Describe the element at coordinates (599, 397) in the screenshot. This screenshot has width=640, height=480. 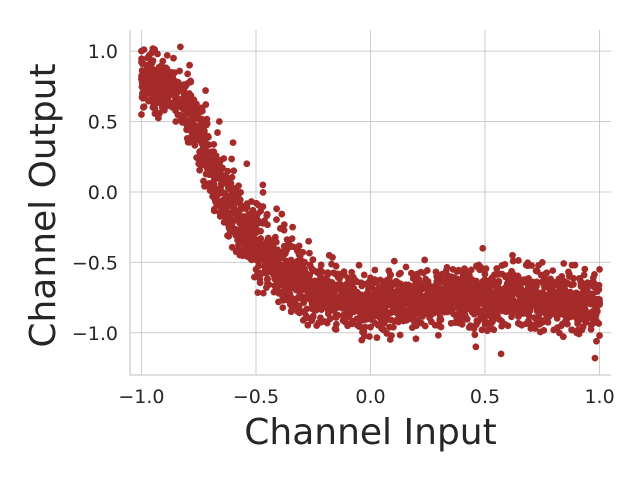
I see `x-tick-label: 1.0` at that location.